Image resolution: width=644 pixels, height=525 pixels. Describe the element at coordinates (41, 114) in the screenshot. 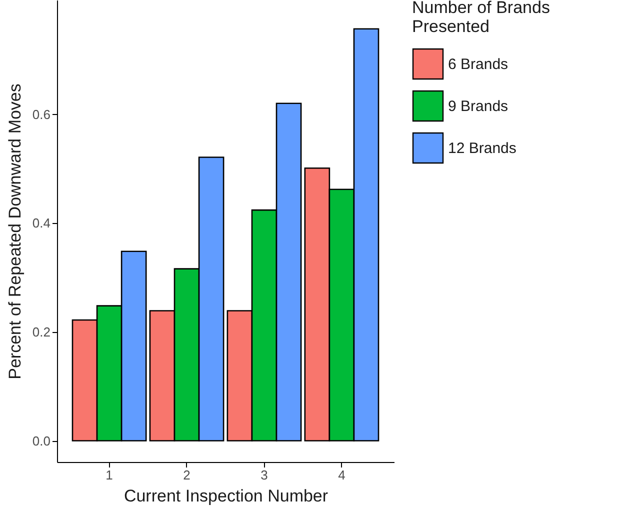

I see `y-tick-label: 0.6` at that location.